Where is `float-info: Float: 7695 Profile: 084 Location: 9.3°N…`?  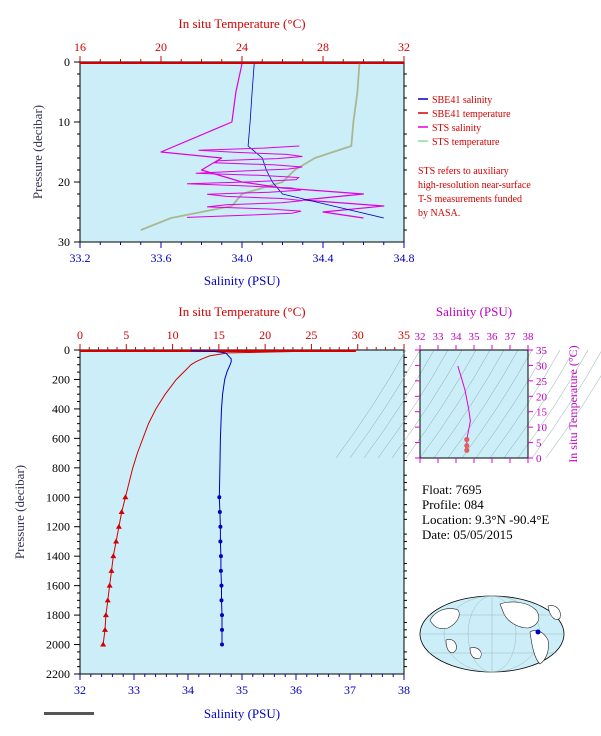 float-info: Float: 7695 Profile: 084 Location: 9.3°N… is located at coordinates (485, 512).